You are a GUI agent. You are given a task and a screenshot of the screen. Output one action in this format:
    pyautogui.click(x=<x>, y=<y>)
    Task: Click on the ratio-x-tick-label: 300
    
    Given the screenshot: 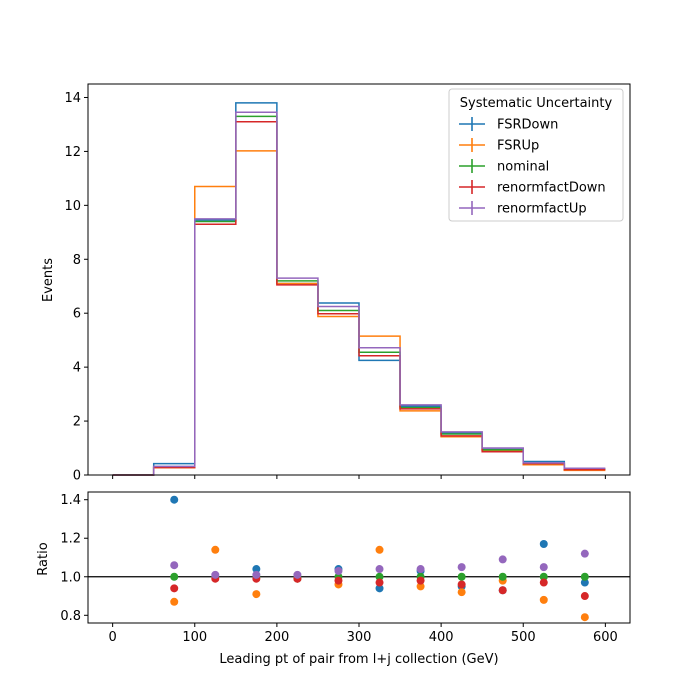 What is the action you would take?
    pyautogui.click(x=359, y=637)
    